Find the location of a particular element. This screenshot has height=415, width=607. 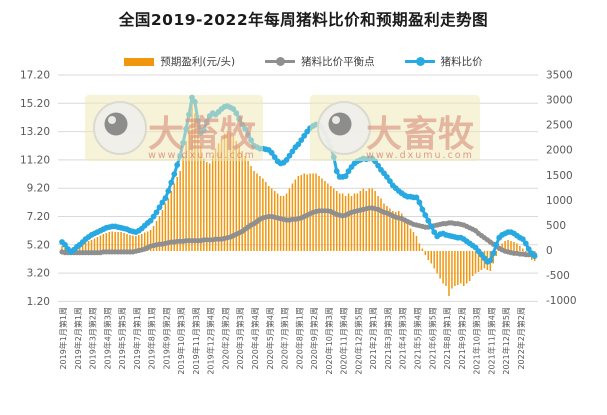

x-axis-tick-label: 2021年11月第4周 is located at coordinates (491, 341).